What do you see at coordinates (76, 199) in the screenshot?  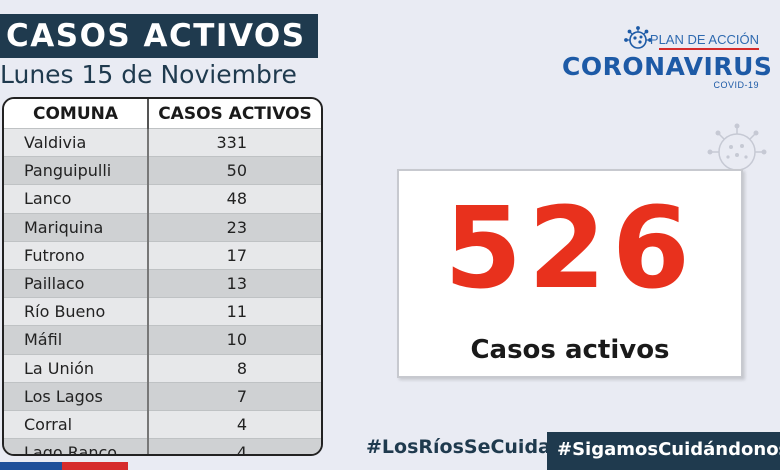 I see `comuna-cell: Lanco` at bounding box center [76, 199].